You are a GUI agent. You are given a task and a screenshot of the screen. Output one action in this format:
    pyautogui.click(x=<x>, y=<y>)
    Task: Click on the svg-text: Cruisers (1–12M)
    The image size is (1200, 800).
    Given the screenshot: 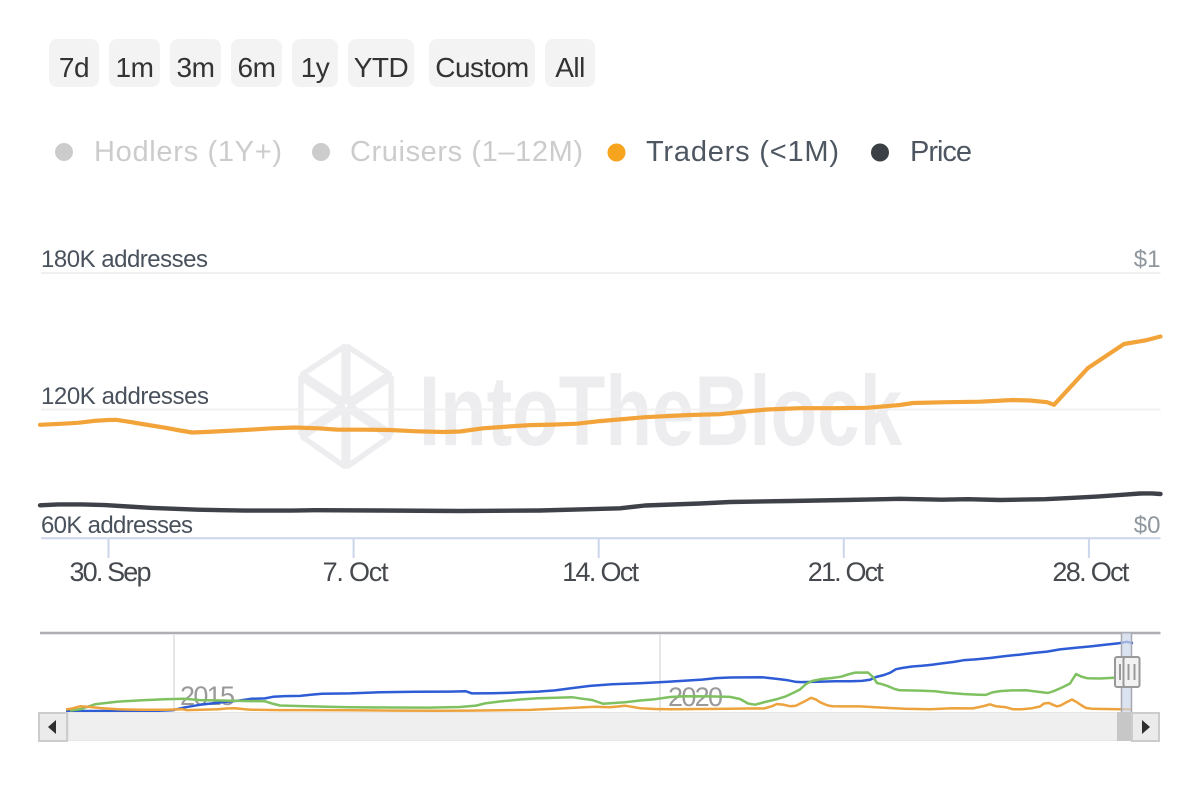 What is the action you would take?
    pyautogui.click(x=466, y=152)
    